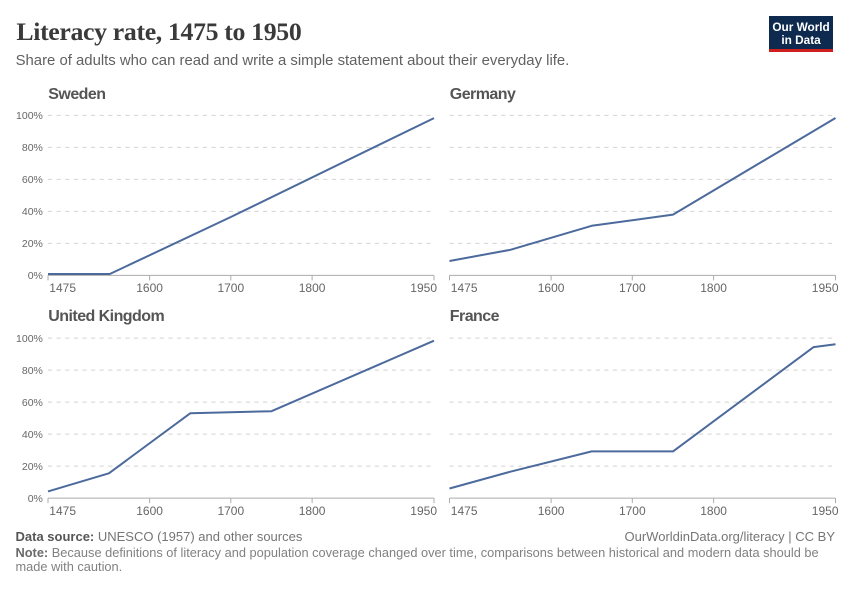 This screenshot has width=850, height=600. Describe the element at coordinates (483, 94) in the screenshot. I see `svg-text: Germany` at that location.